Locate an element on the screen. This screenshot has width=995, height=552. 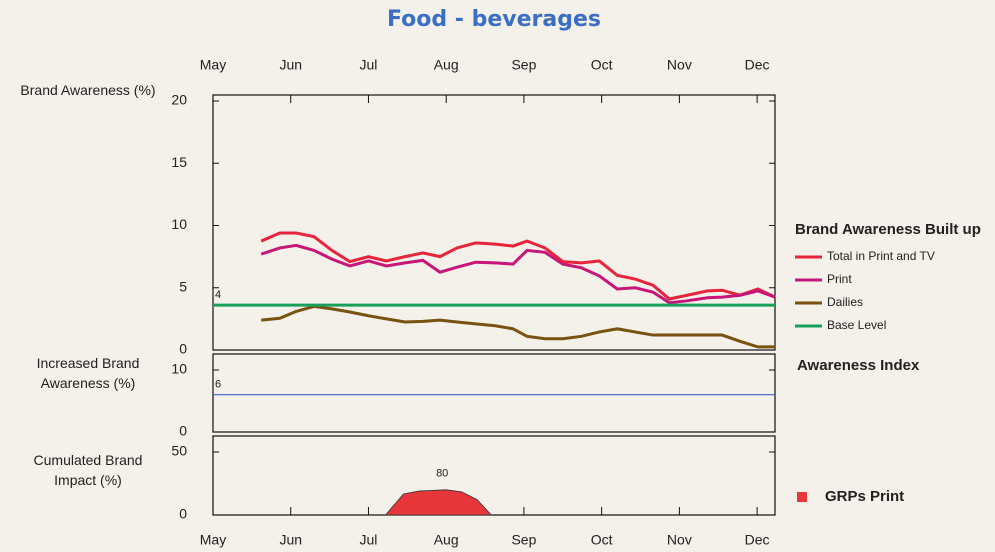
y-tick-label: 50 is located at coordinates (179, 451).